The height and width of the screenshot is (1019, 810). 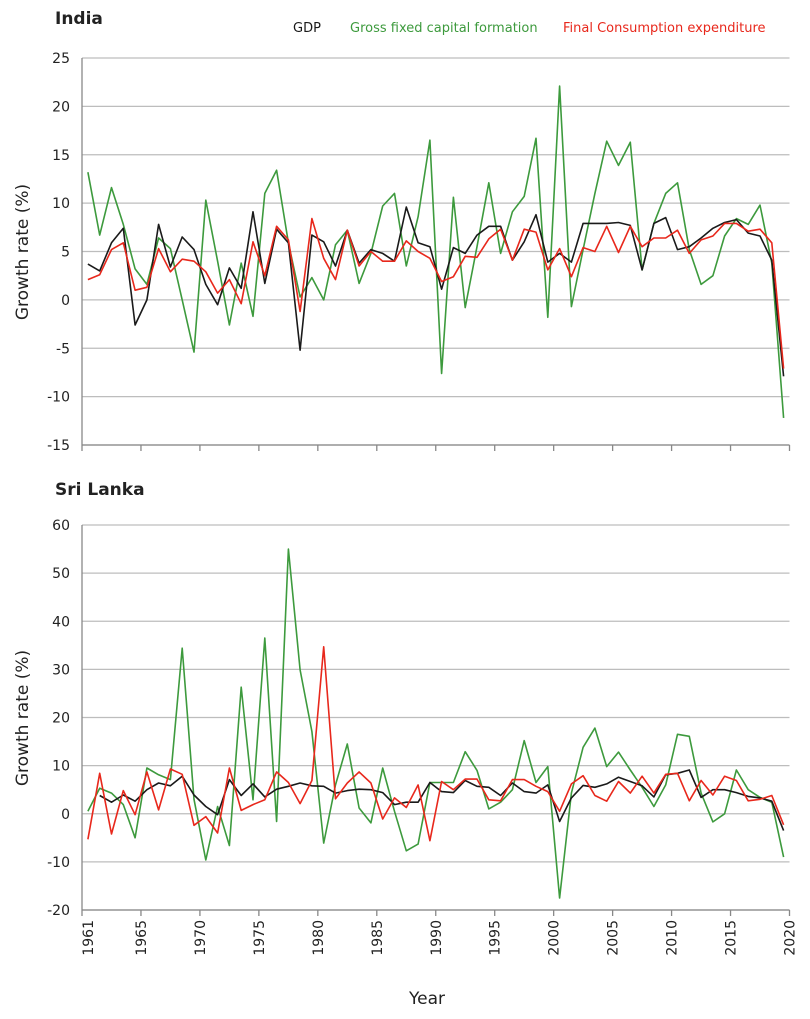 I want to click on y-tick-label: 25, so click(x=61, y=59).